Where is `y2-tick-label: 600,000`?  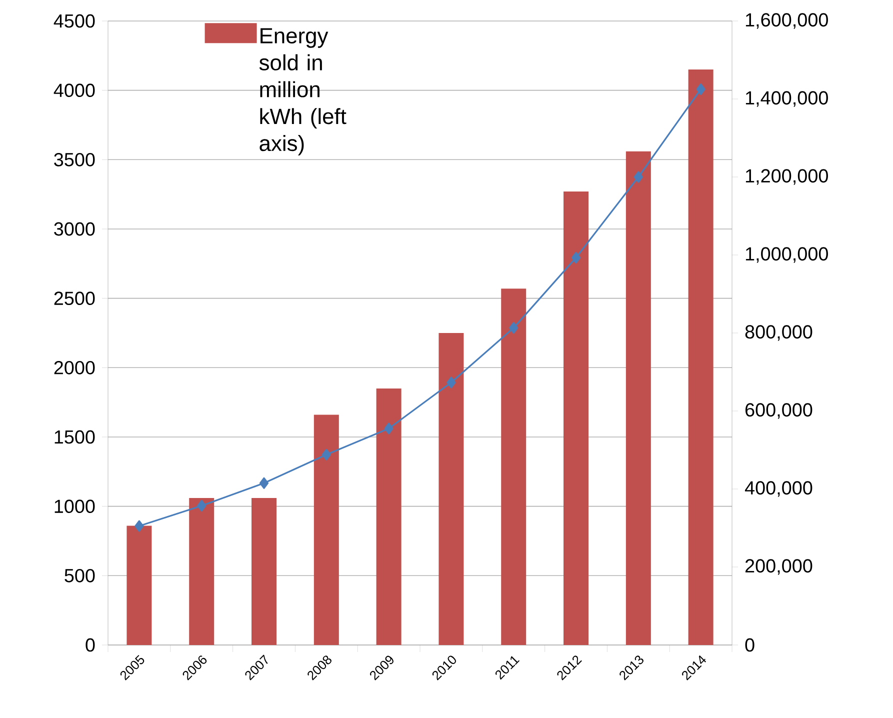 y2-tick-label: 600,000 is located at coordinates (778, 411).